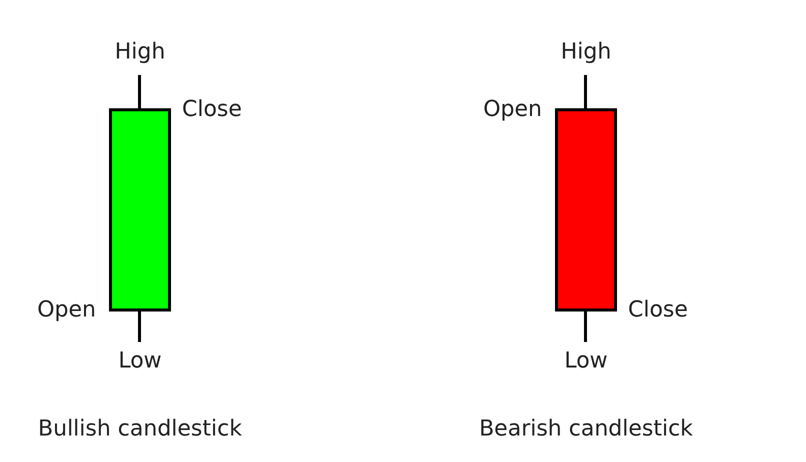  Describe the element at coordinates (586, 429) in the screenshot. I see `x-tick-label: Bearish candlestick` at that location.